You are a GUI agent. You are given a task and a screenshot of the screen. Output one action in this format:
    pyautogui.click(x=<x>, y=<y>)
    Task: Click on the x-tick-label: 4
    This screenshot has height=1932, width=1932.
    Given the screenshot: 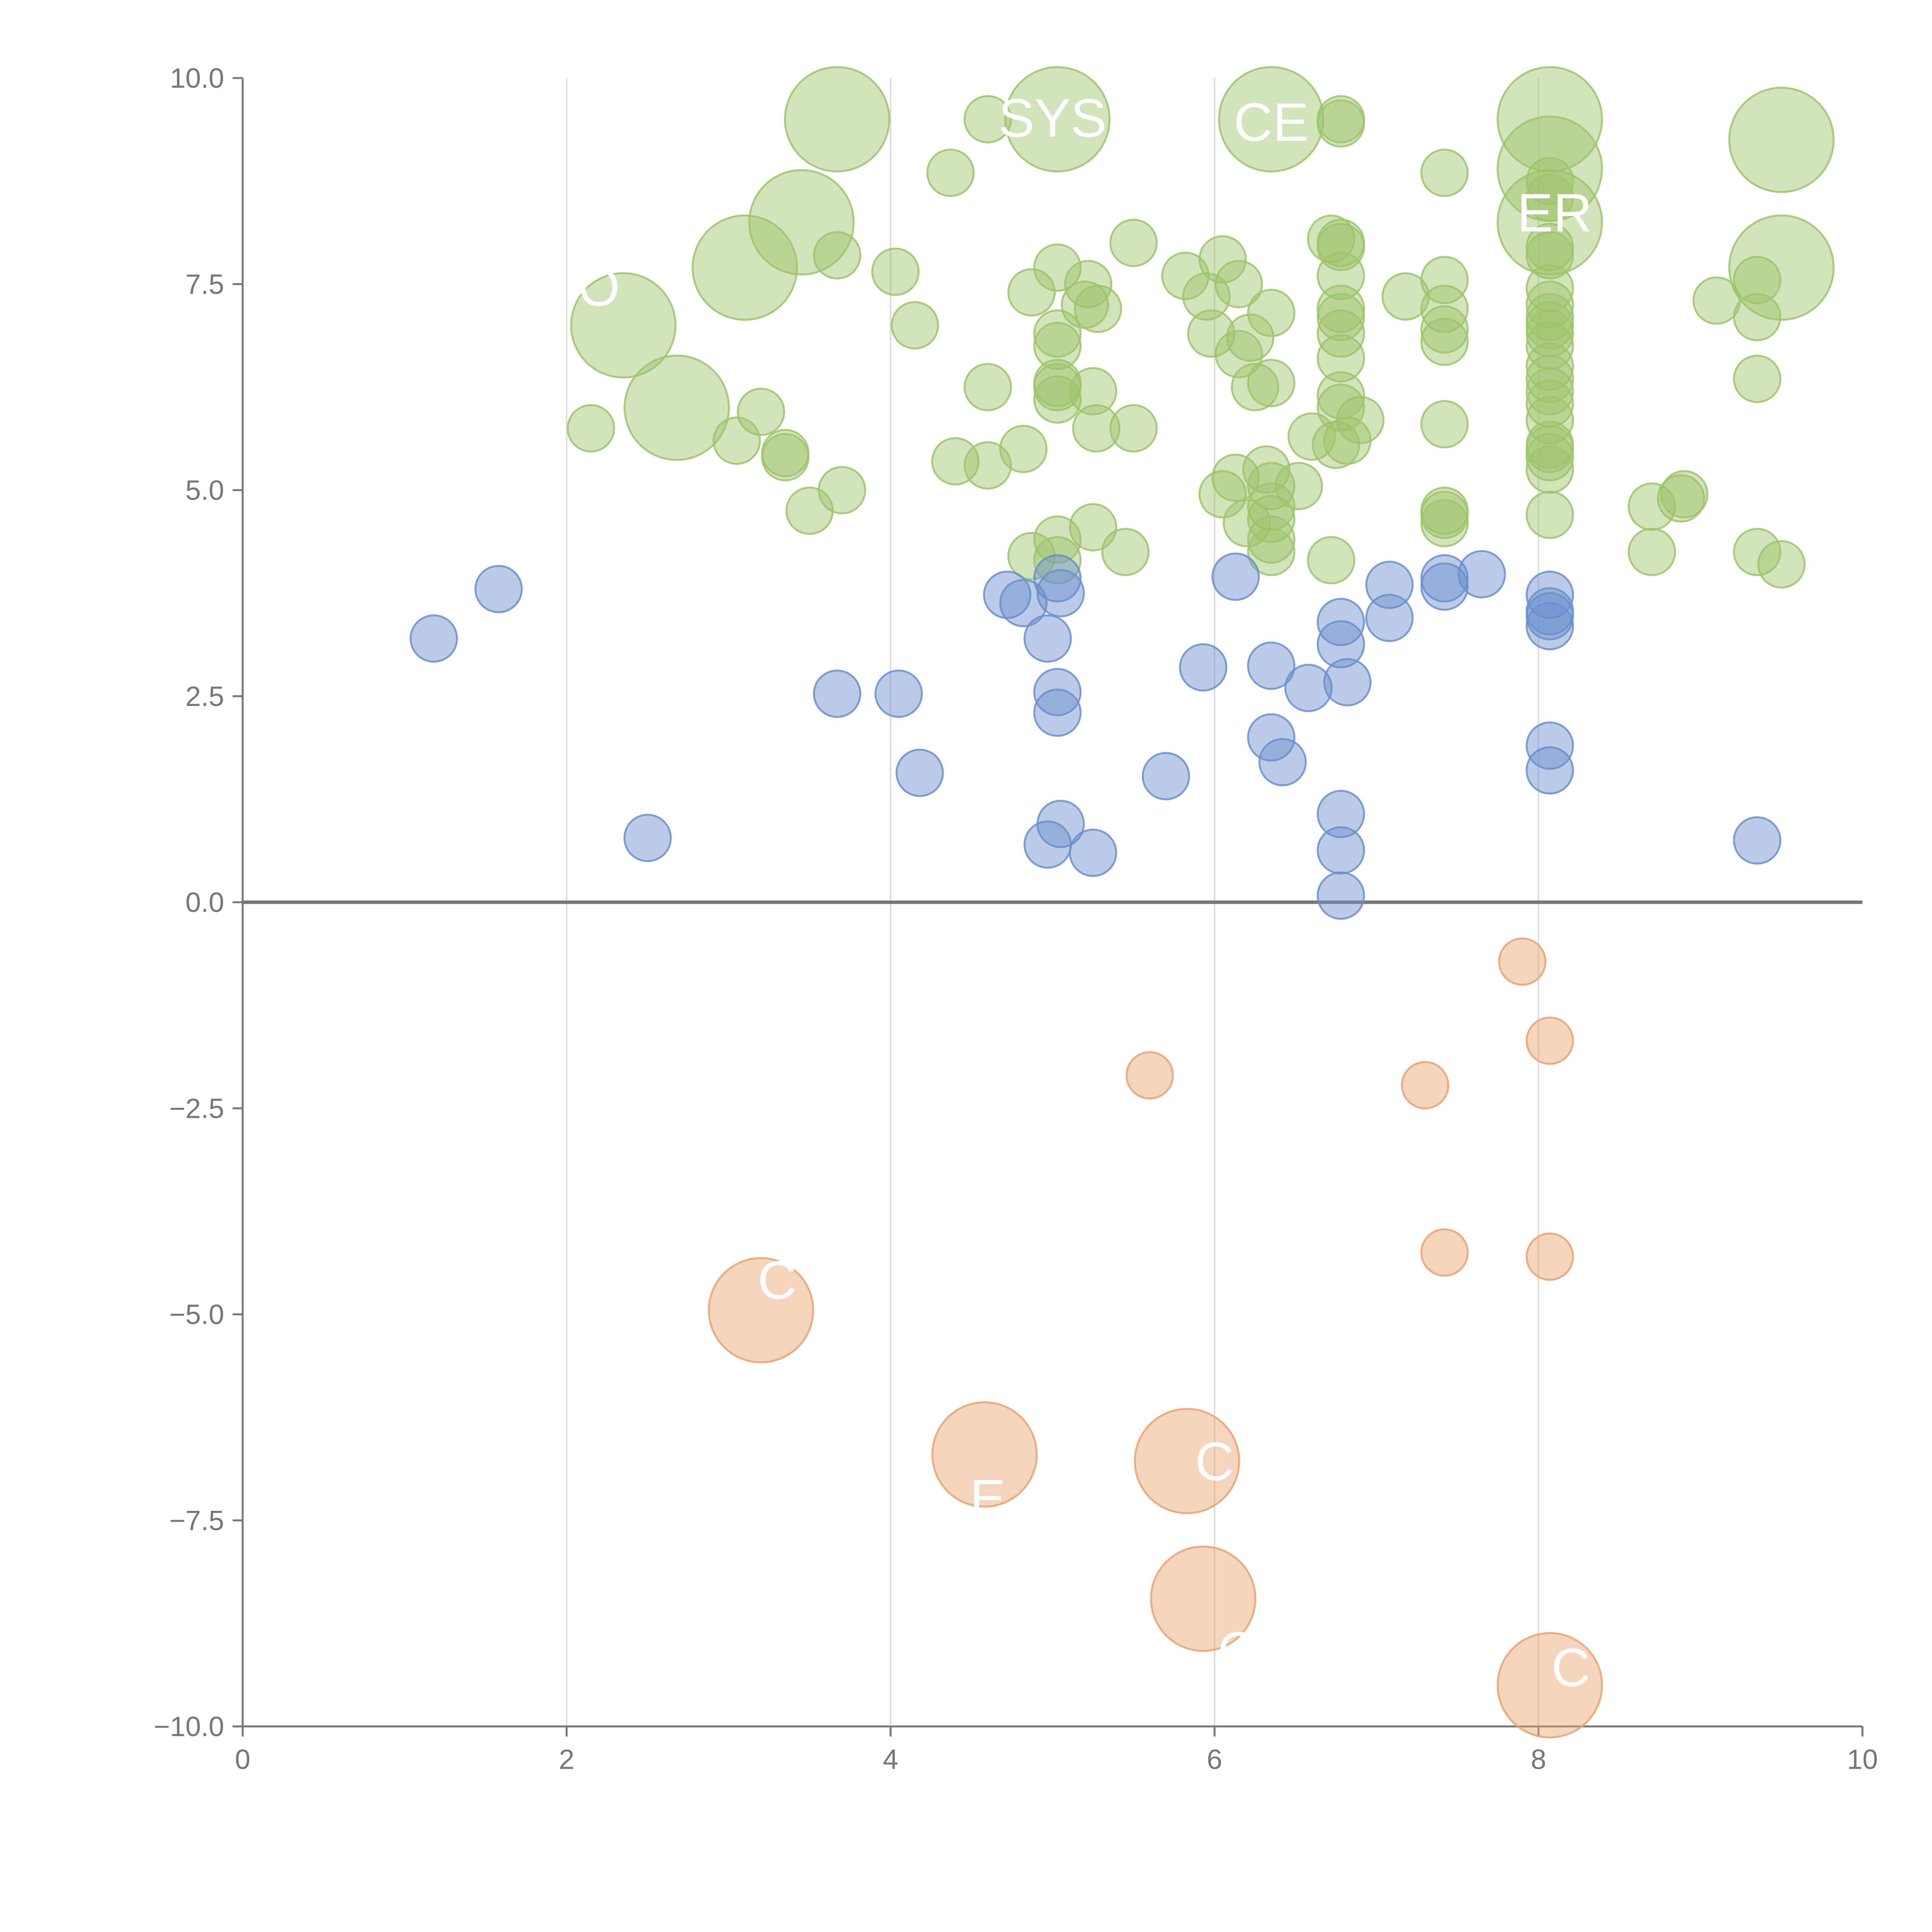 What is the action you would take?
    pyautogui.click(x=891, y=1759)
    